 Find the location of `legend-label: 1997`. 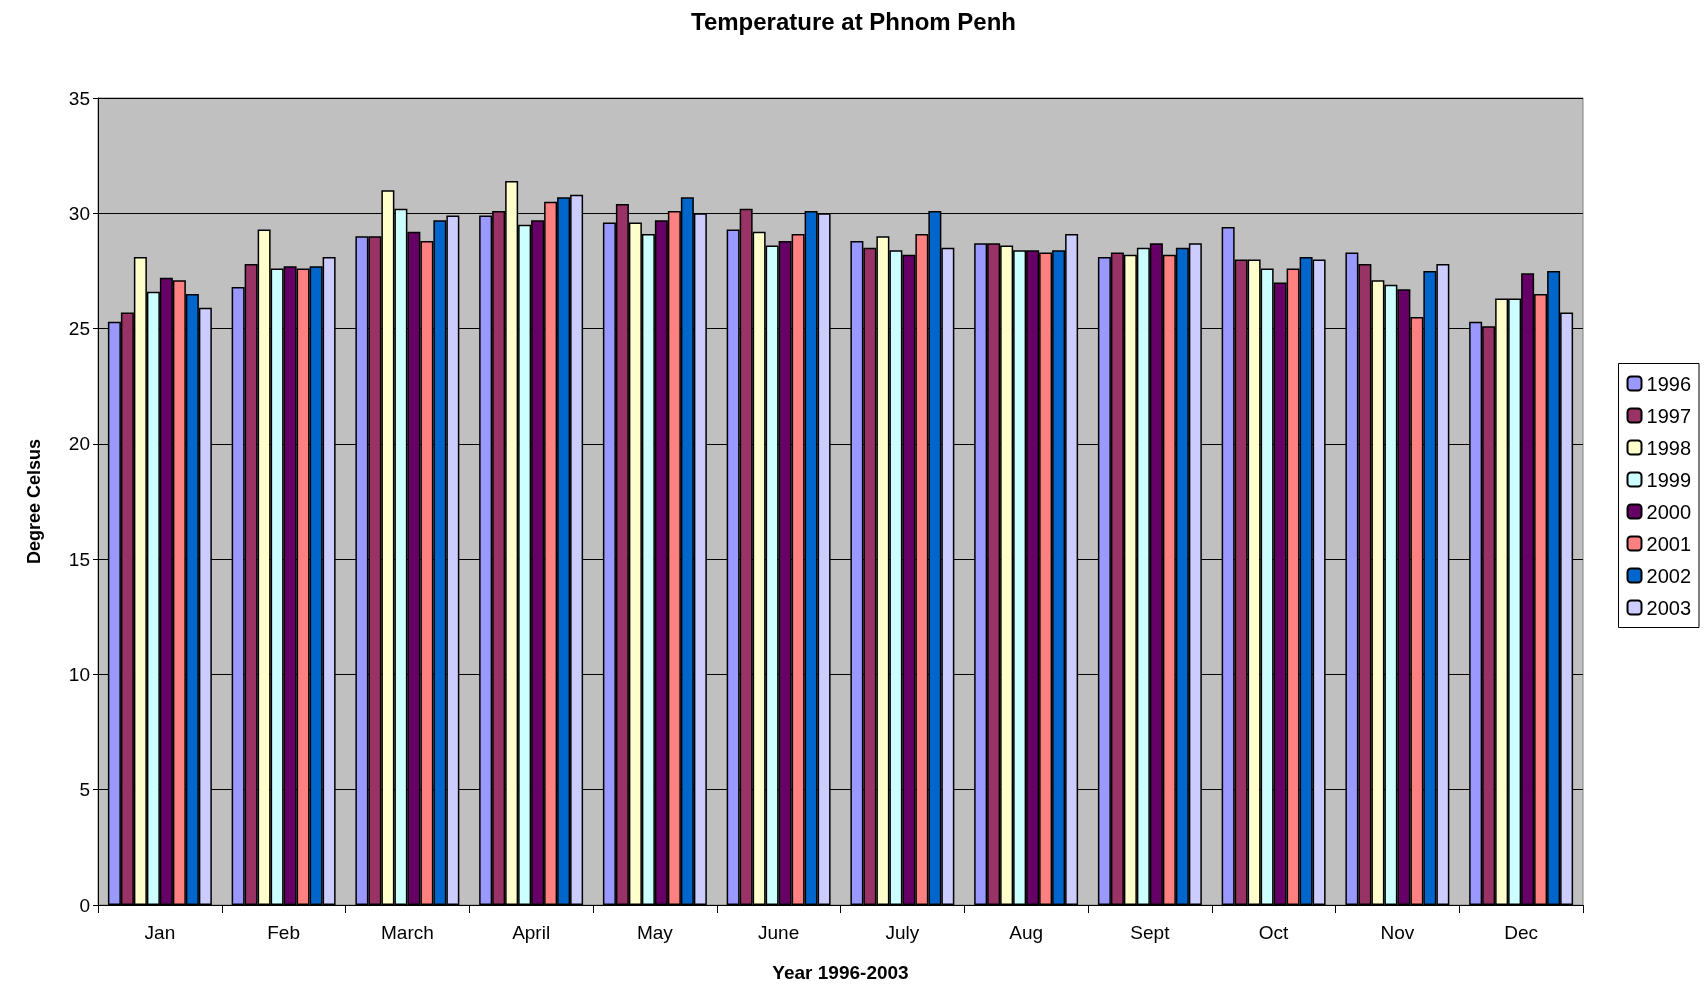

legend-label: 1997 is located at coordinates (1669, 415).